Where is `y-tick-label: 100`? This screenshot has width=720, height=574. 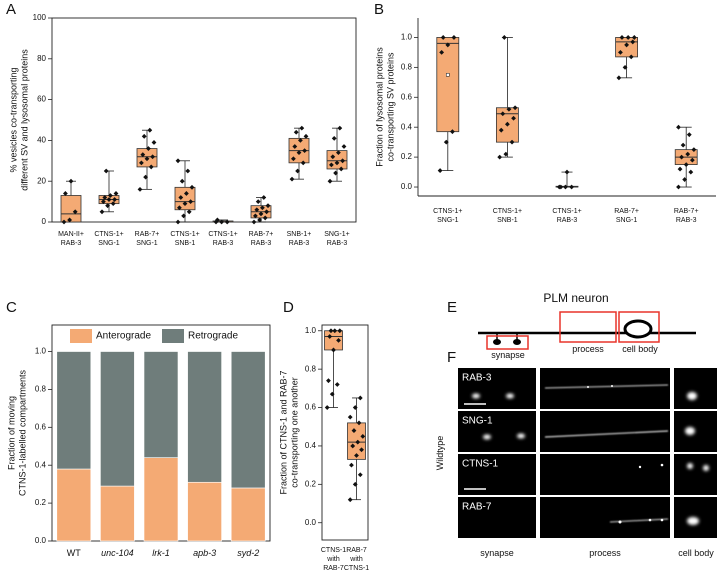
y-tick-label: 100 is located at coordinates (40, 17).